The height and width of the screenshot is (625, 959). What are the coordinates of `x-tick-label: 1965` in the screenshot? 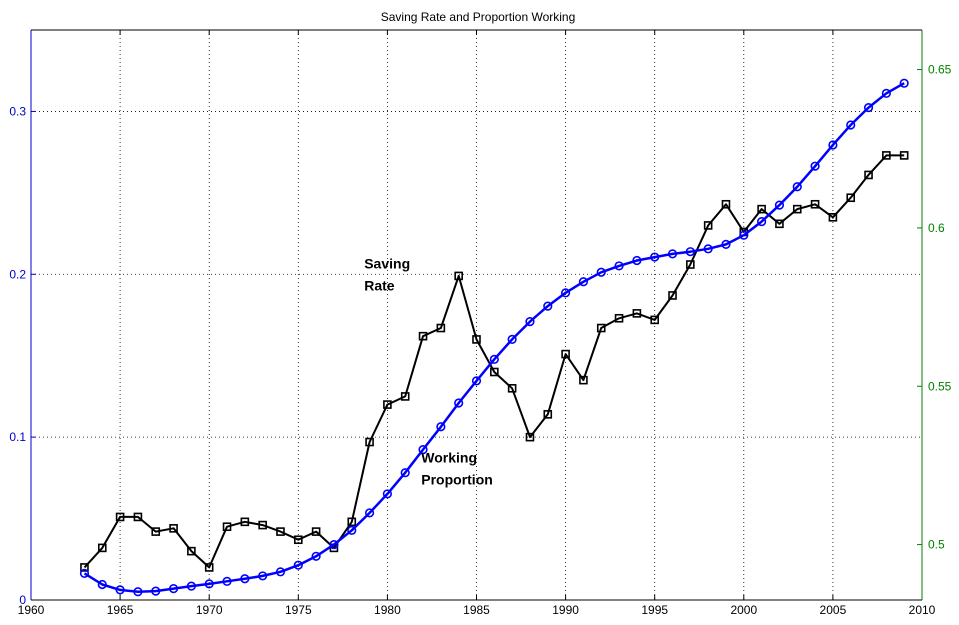 It's located at (120, 610).